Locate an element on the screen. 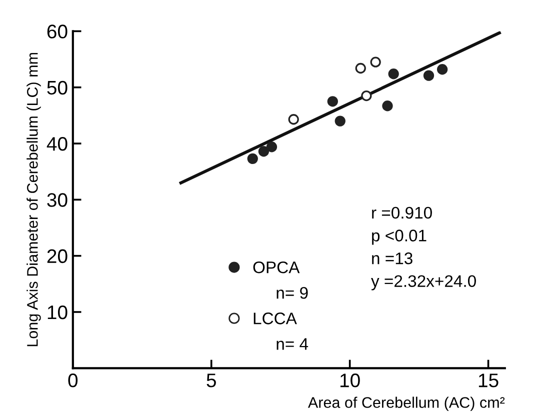  legend-label: OPCA is located at coordinates (276, 267).